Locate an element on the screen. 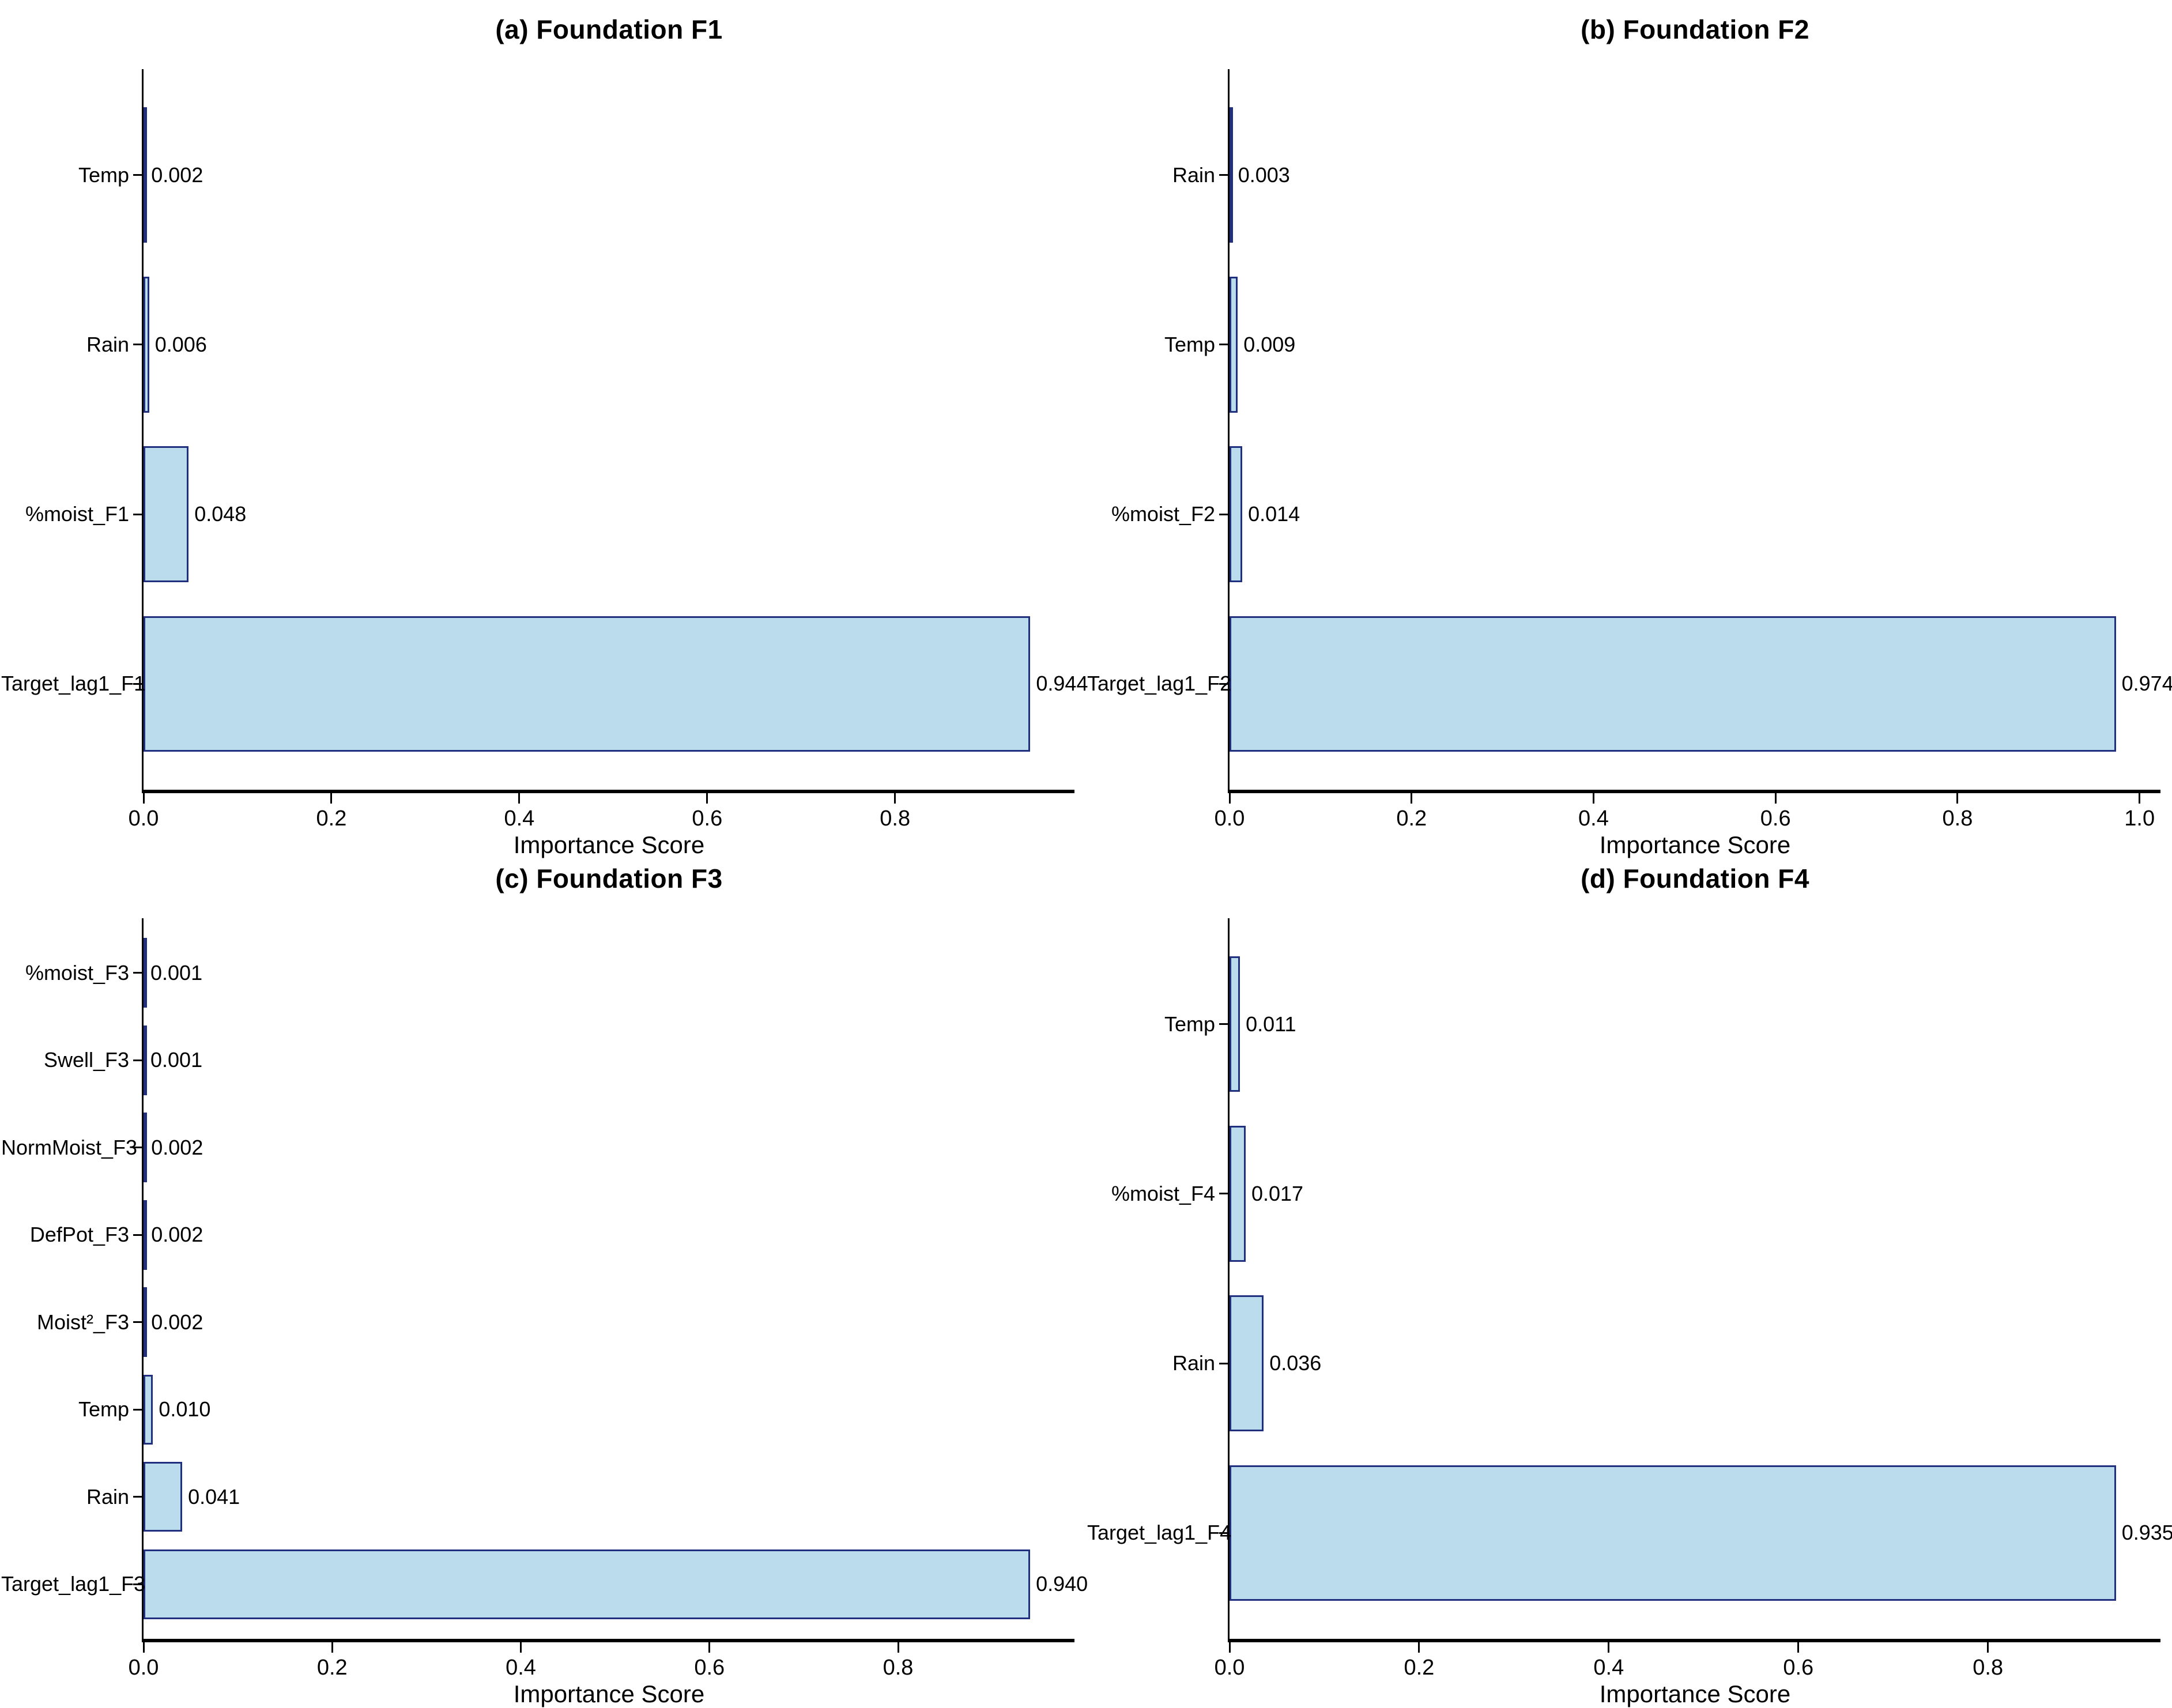 The width and height of the screenshot is (2172, 1708). y-tick-label: %moist_F1 is located at coordinates (77, 514).